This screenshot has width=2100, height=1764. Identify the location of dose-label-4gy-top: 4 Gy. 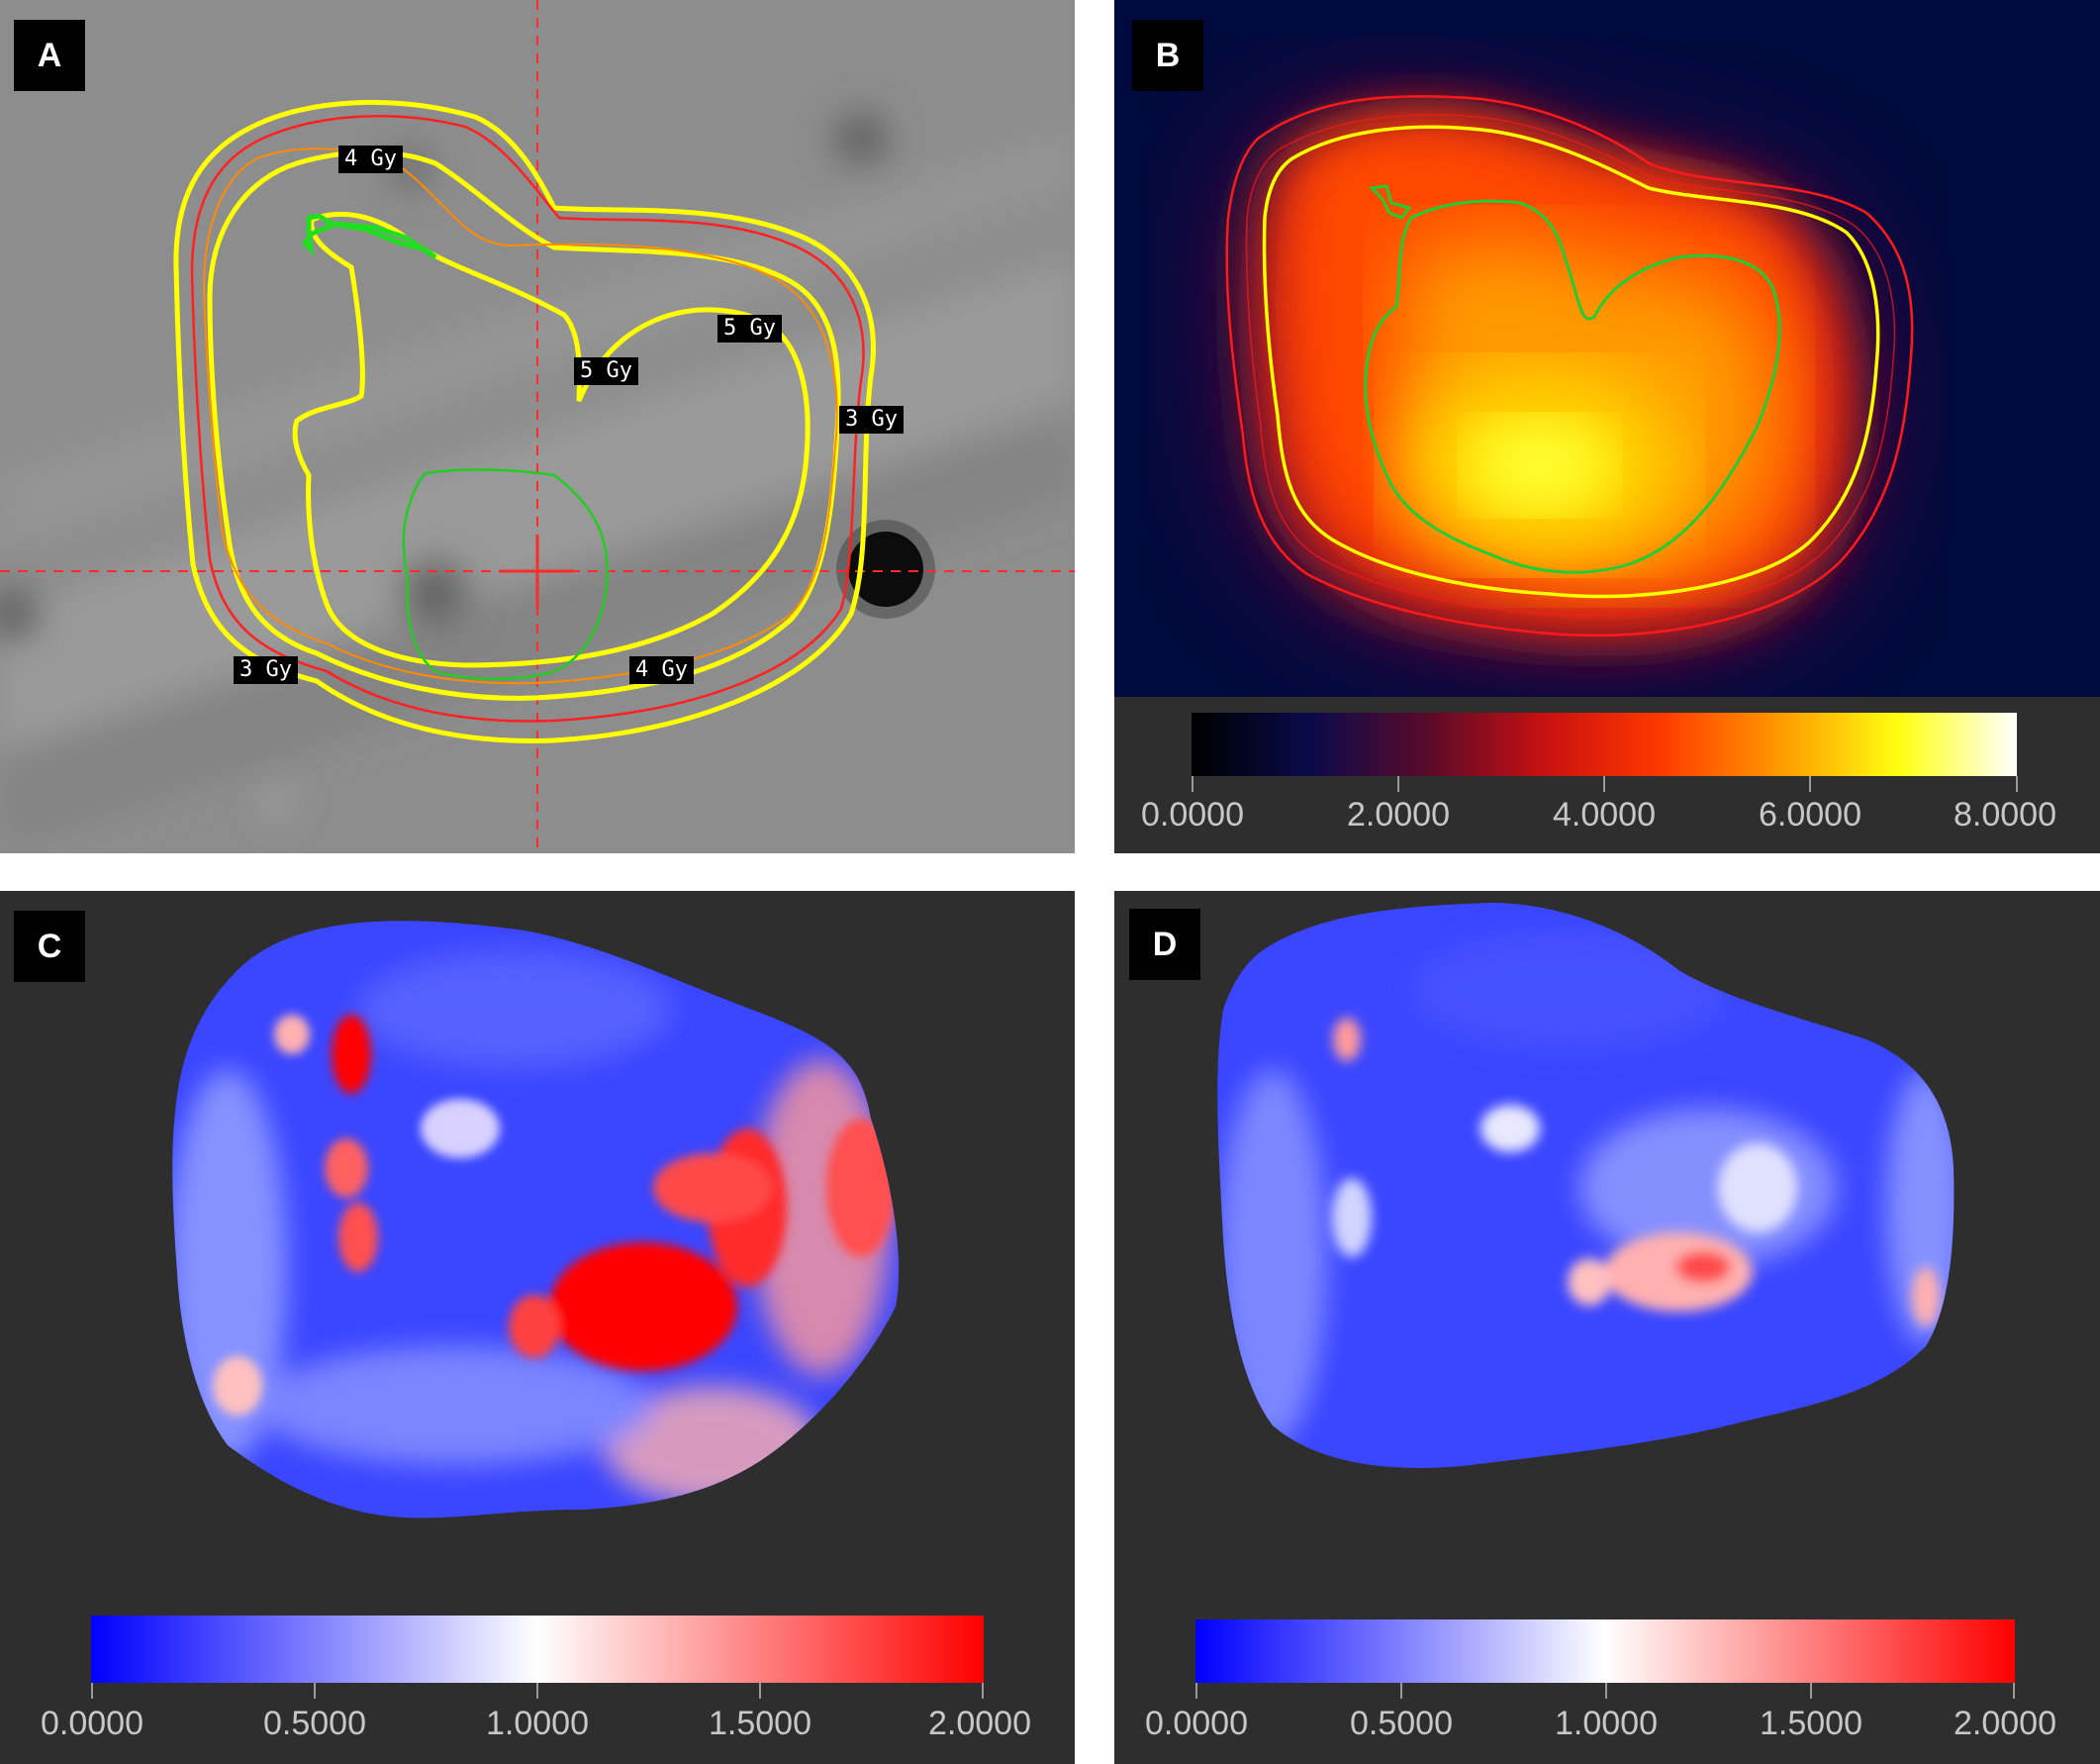
(371, 159).